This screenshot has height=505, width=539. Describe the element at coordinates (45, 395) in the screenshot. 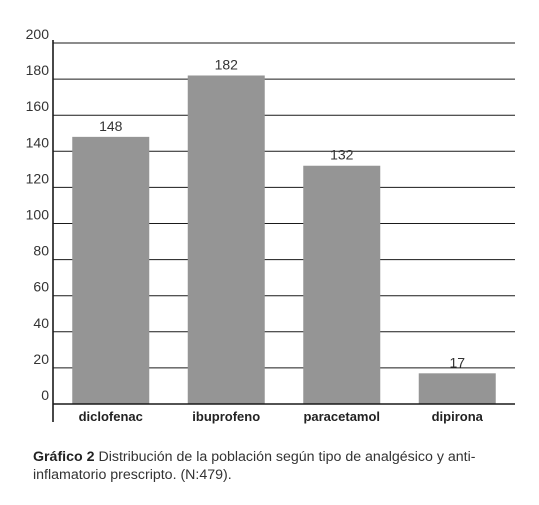

I see `y-tick-label: 0` at that location.